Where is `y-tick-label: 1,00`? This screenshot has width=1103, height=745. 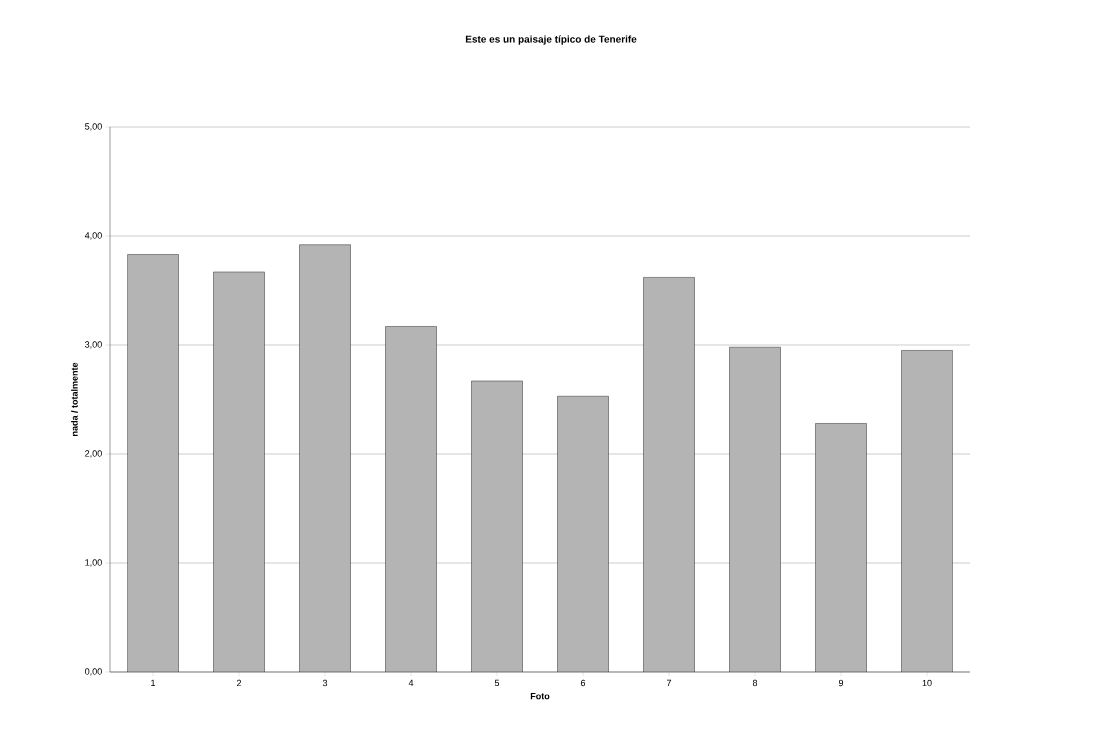 y-tick-label: 1,00 is located at coordinates (93, 563).